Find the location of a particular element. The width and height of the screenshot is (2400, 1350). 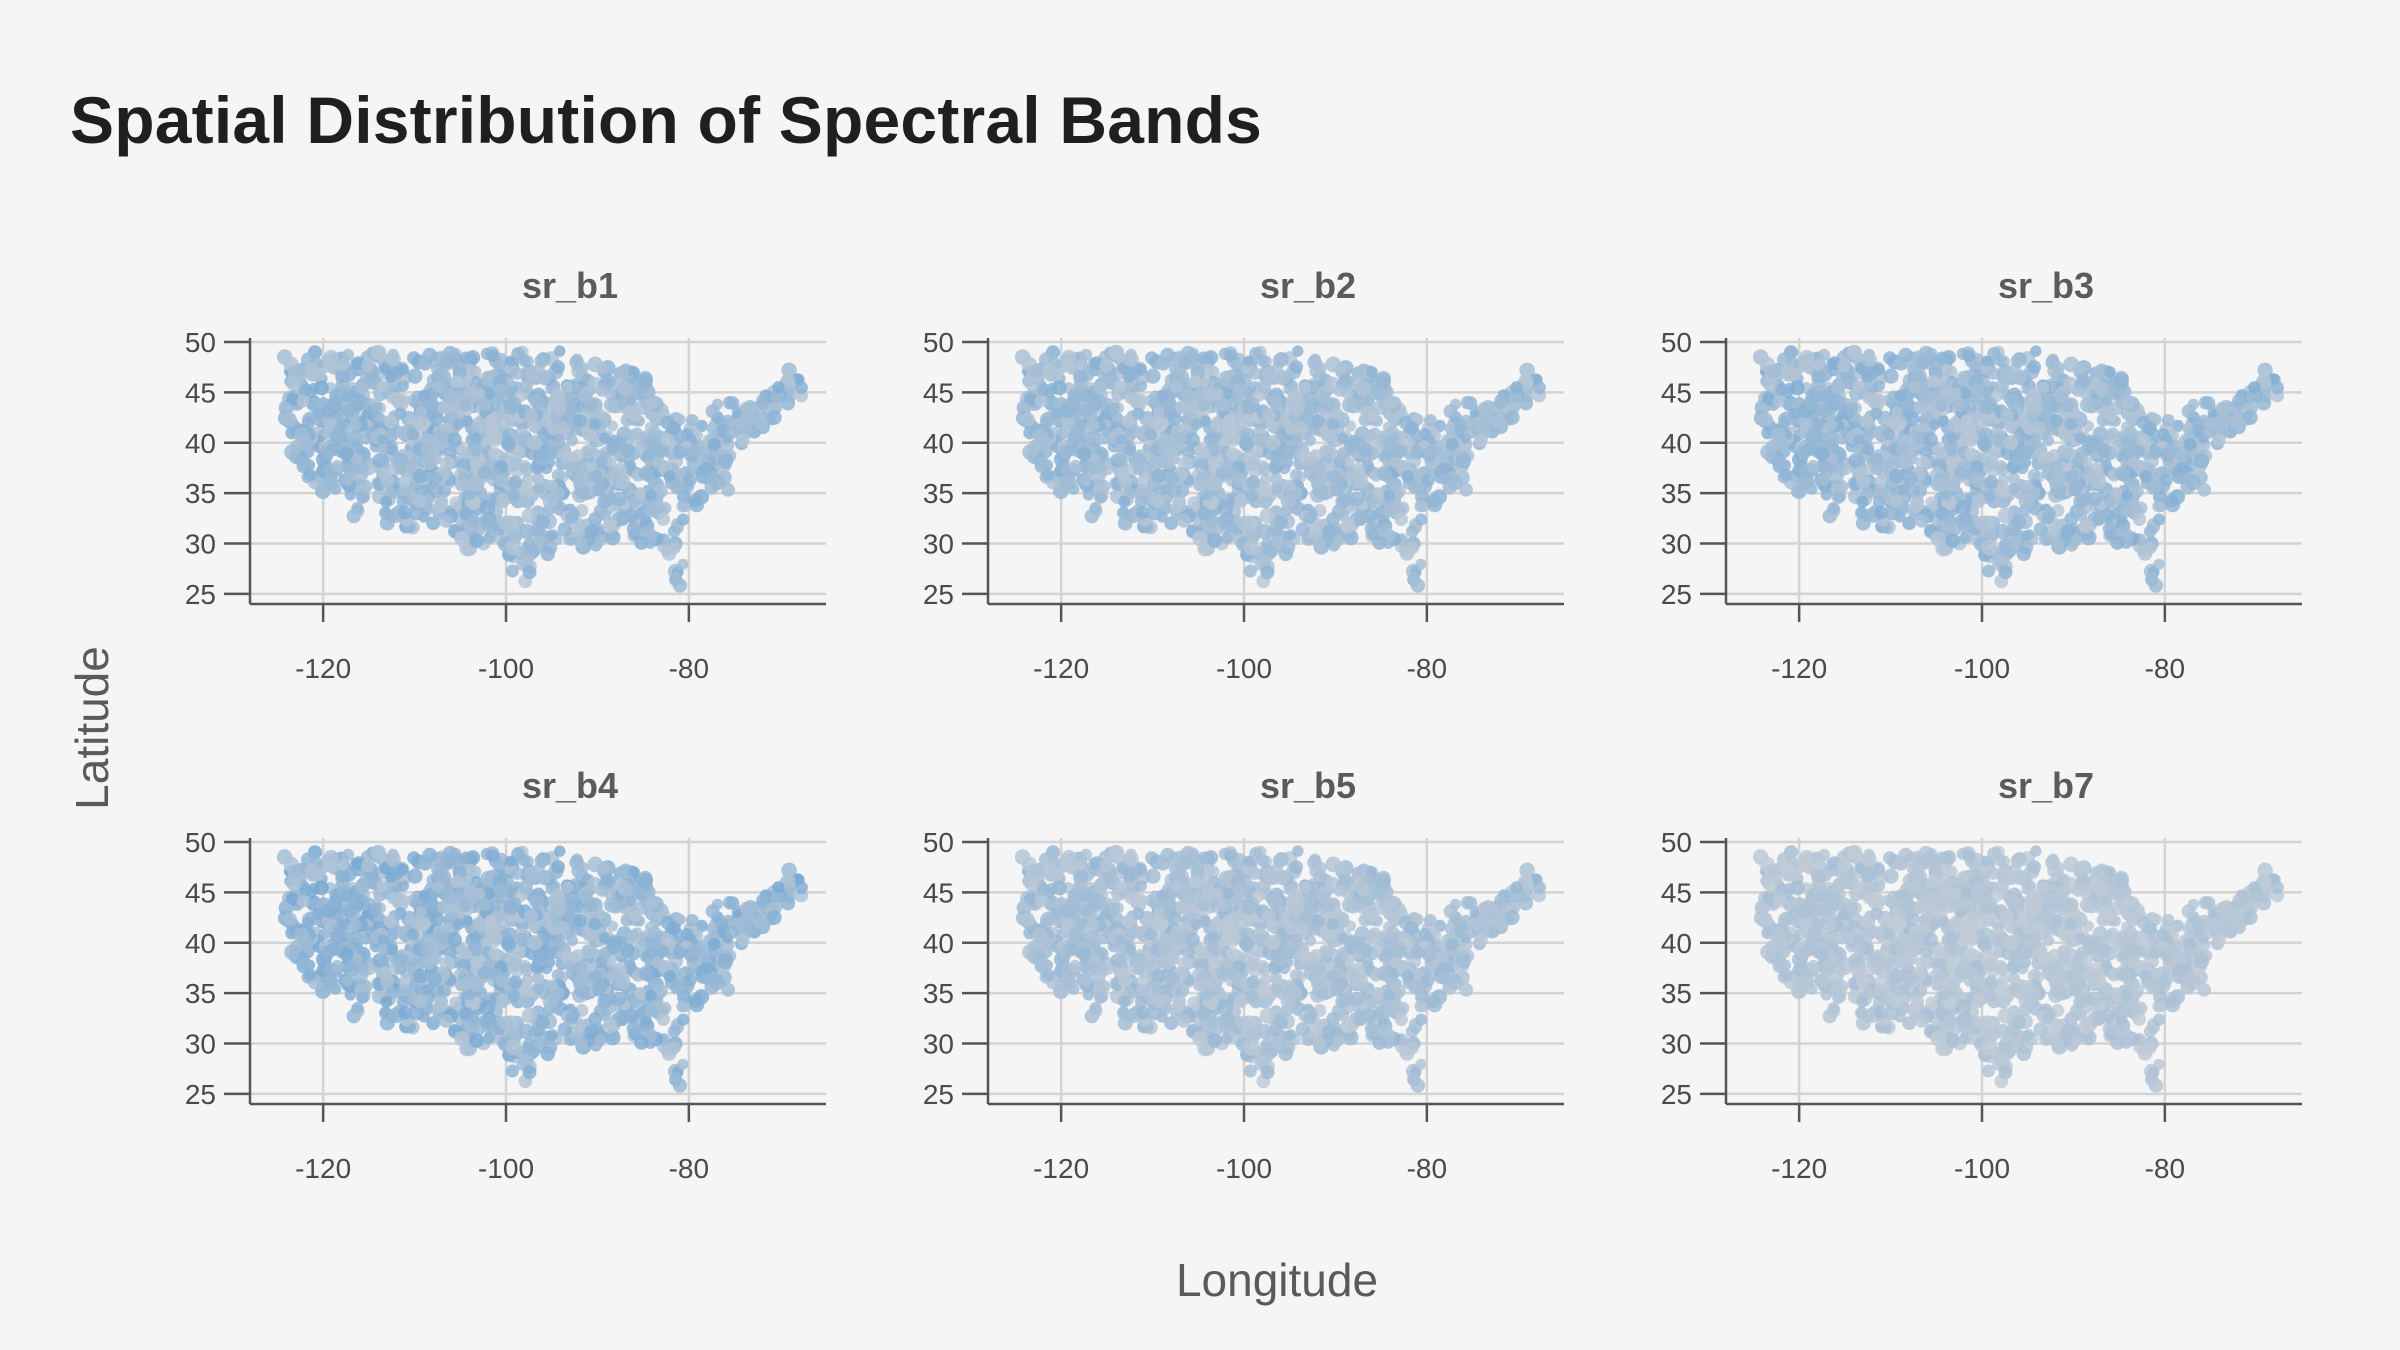

y-tick-label: 25 is located at coordinates (1676, 594).